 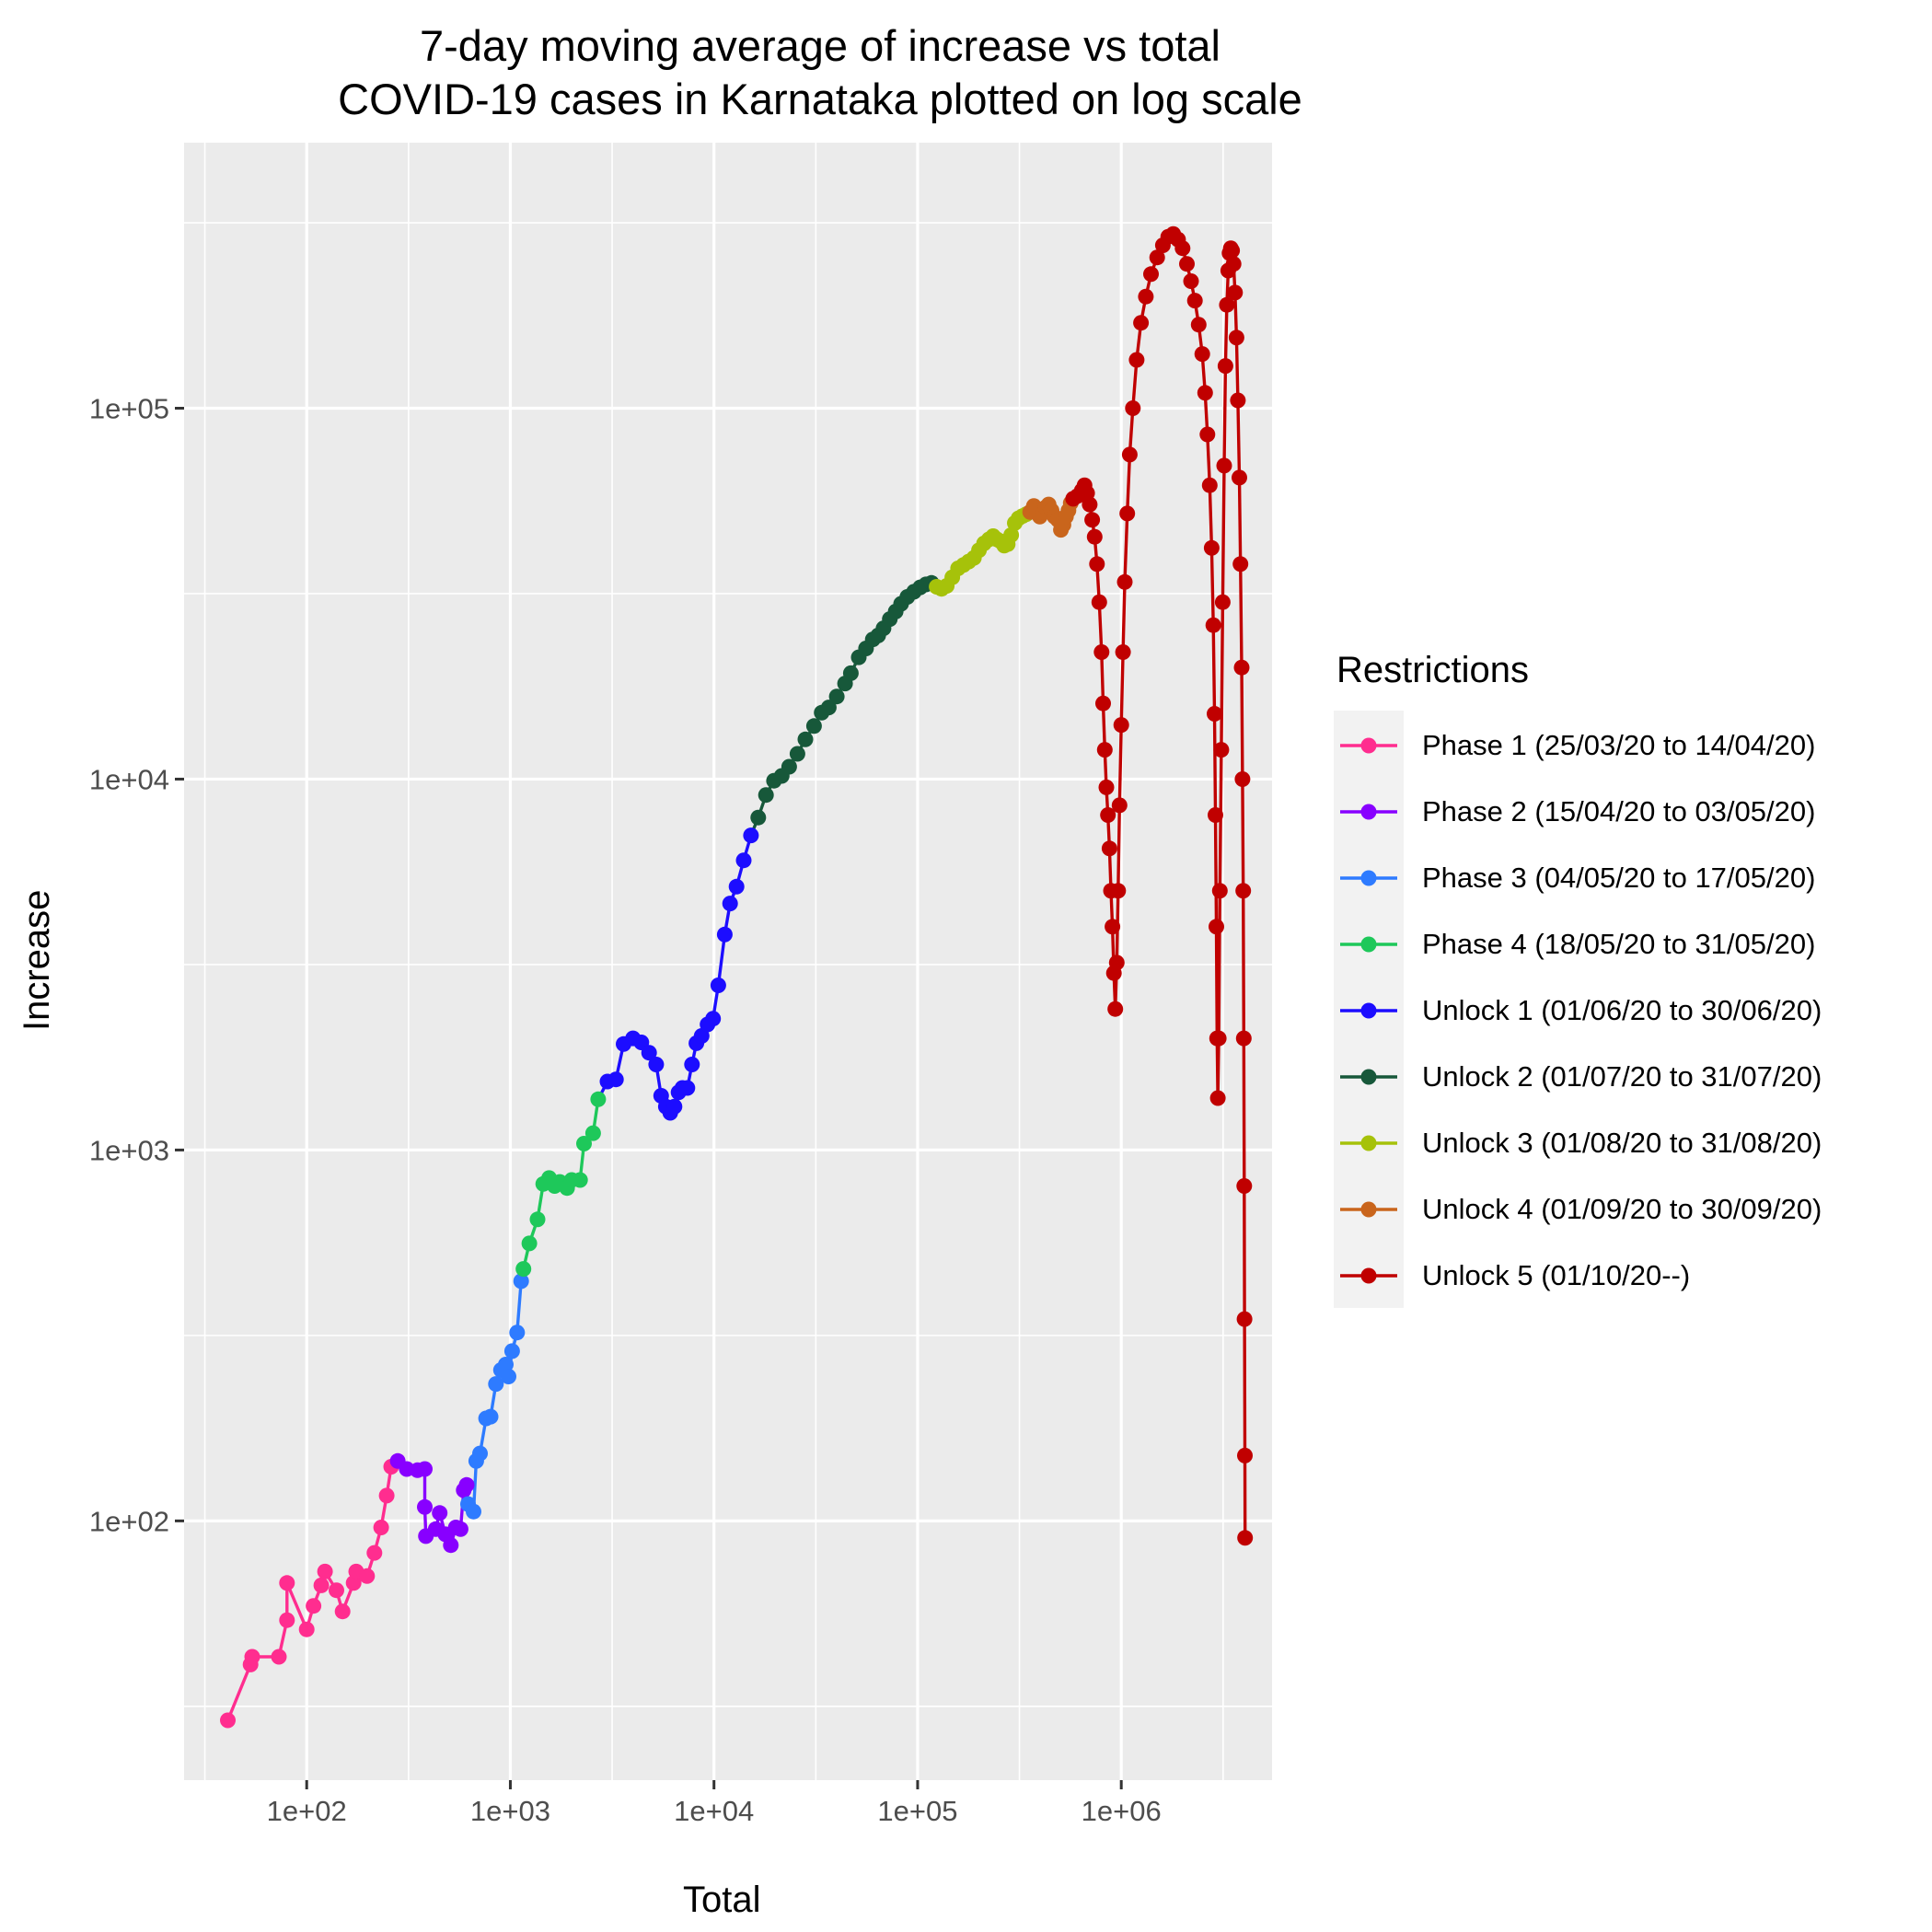 I want to click on legend-item: Phase 1 (25/03/20 to 14/04/20), so click(x=1628, y=745).